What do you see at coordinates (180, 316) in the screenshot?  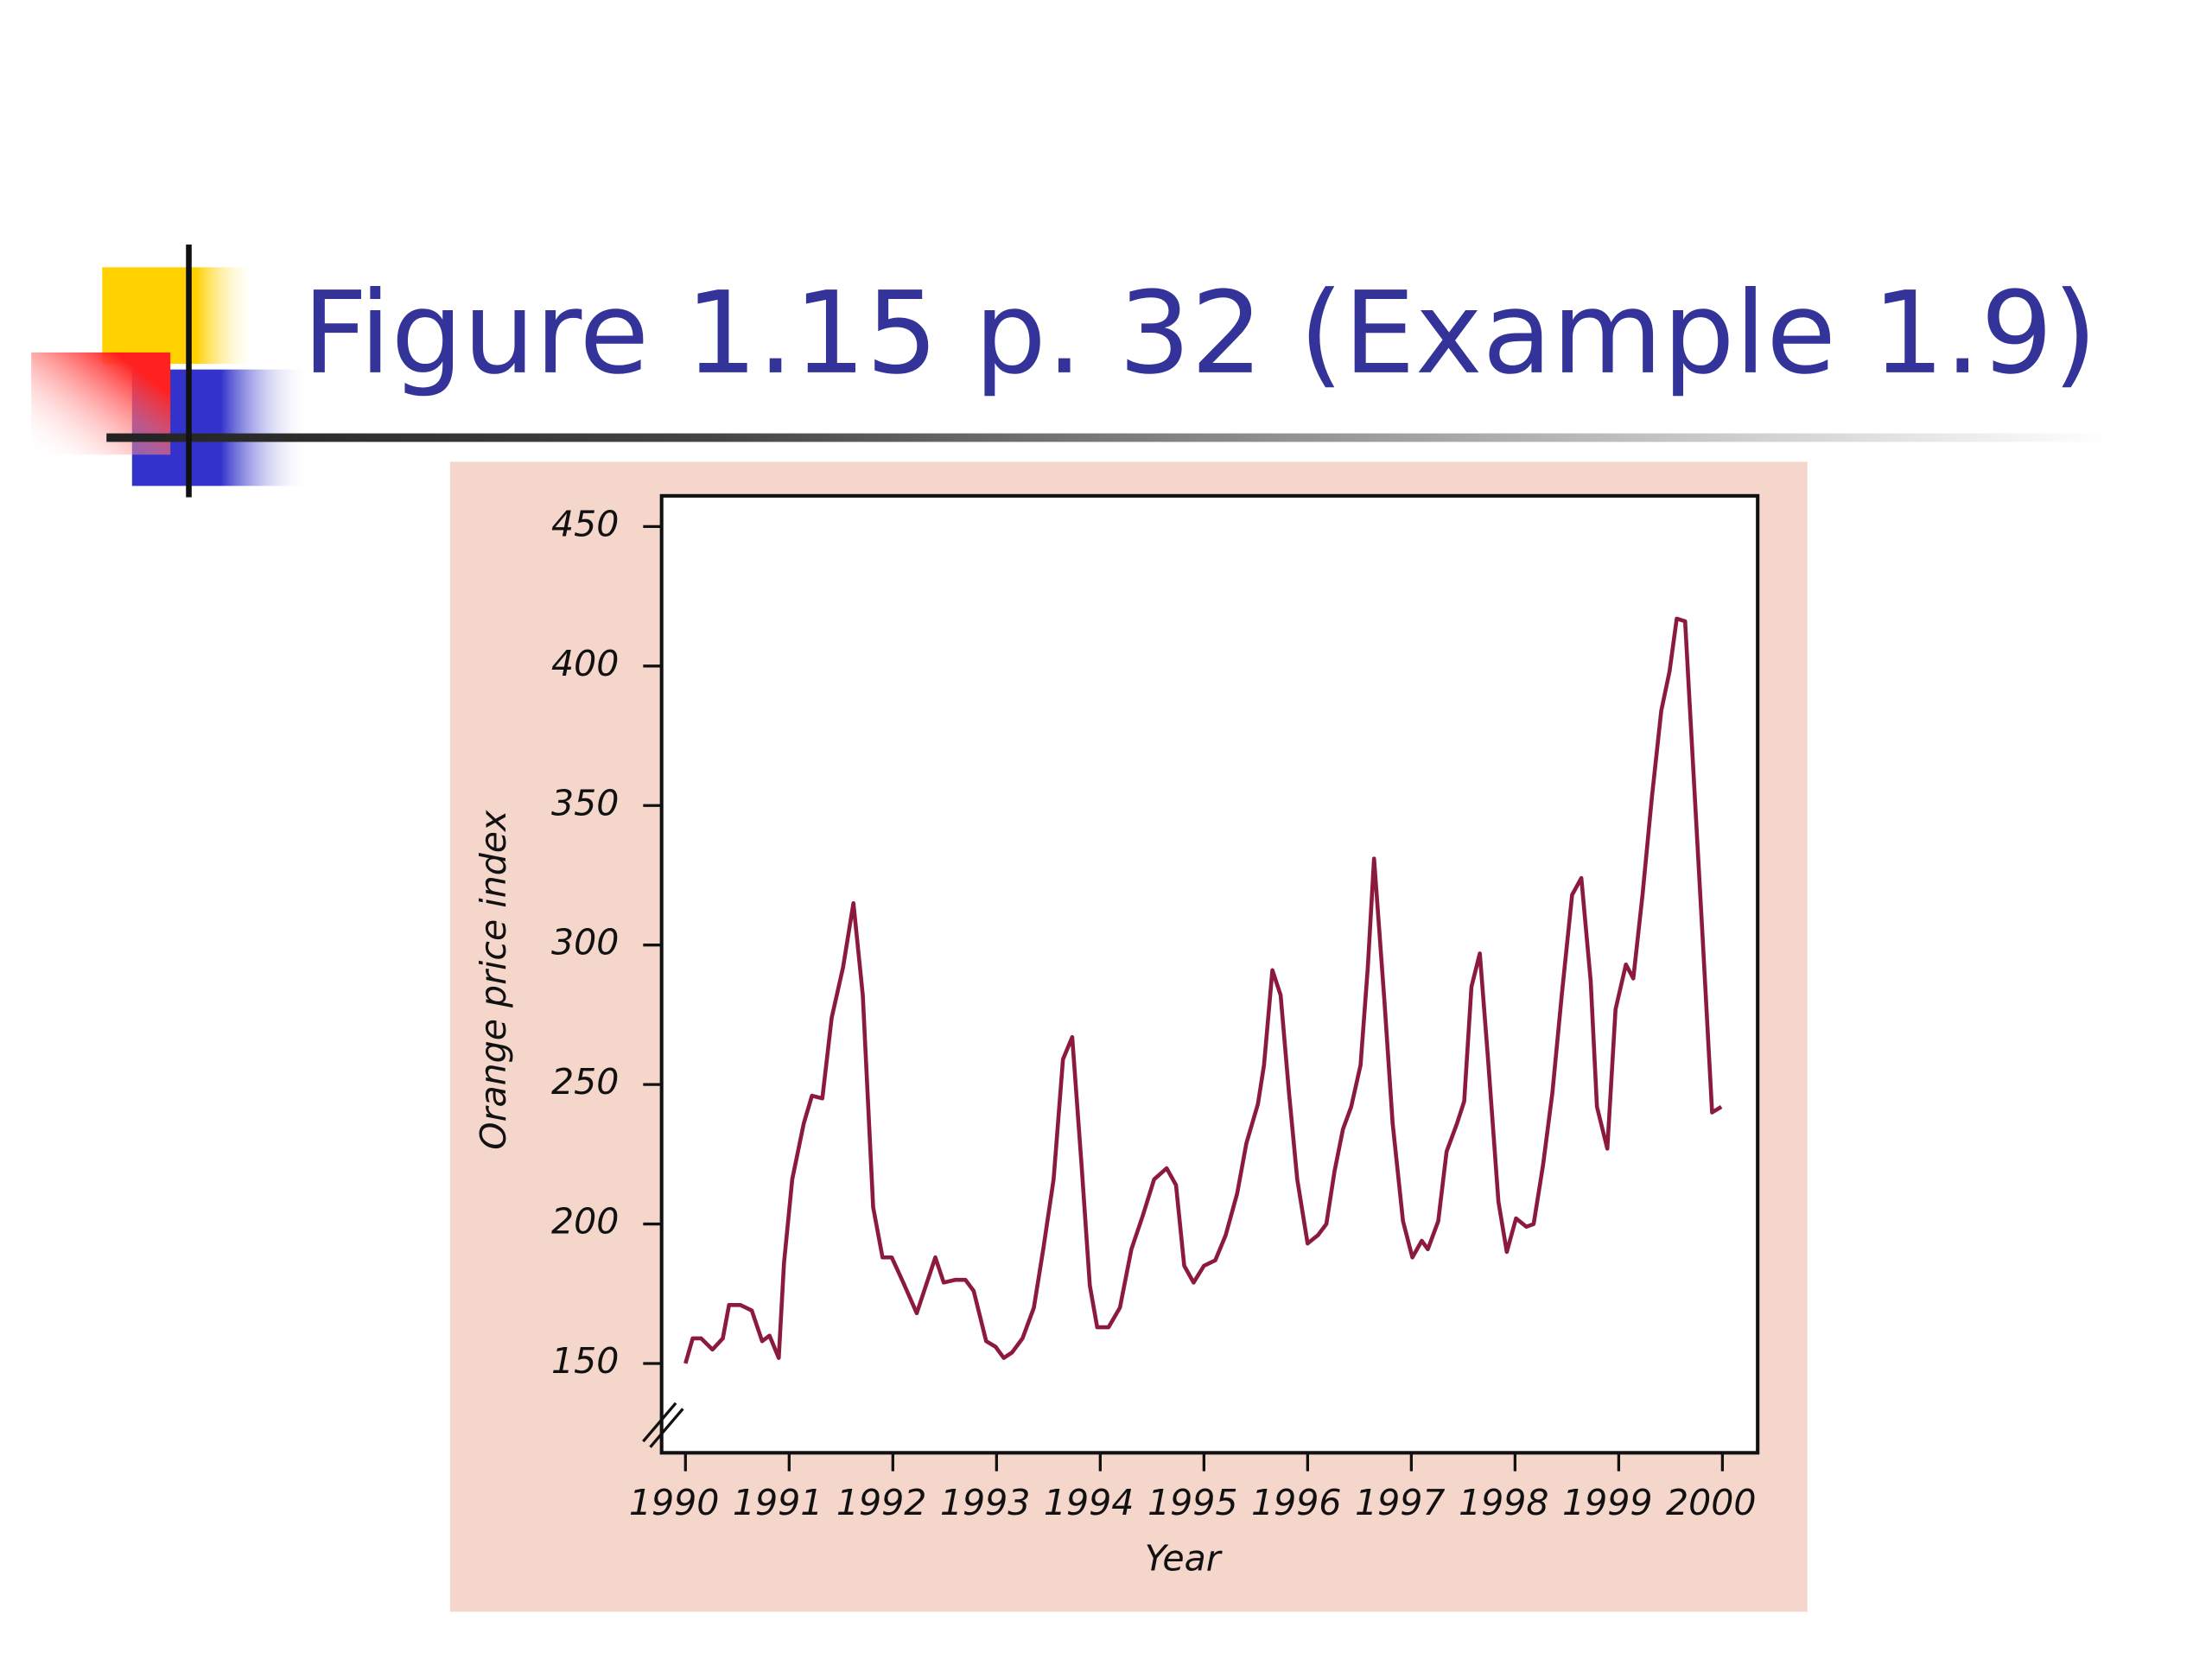 I see `deco-yellow` at bounding box center [180, 316].